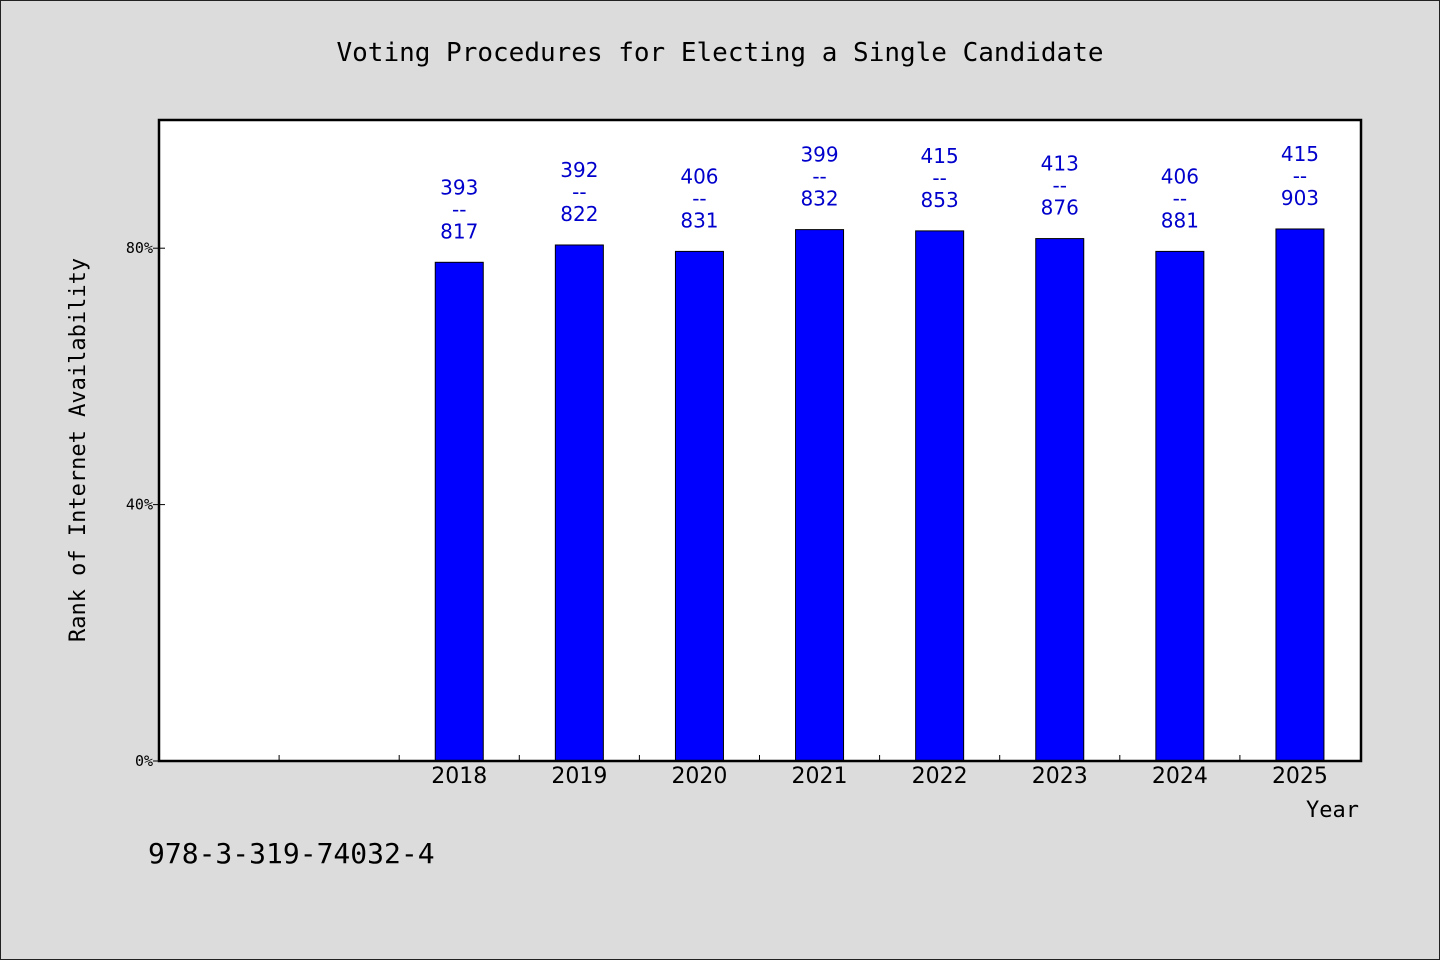 The height and width of the screenshot is (960, 1440). Describe the element at coordinates (1060, 208) in the screenshot. I see `data-label: 876` at that location.